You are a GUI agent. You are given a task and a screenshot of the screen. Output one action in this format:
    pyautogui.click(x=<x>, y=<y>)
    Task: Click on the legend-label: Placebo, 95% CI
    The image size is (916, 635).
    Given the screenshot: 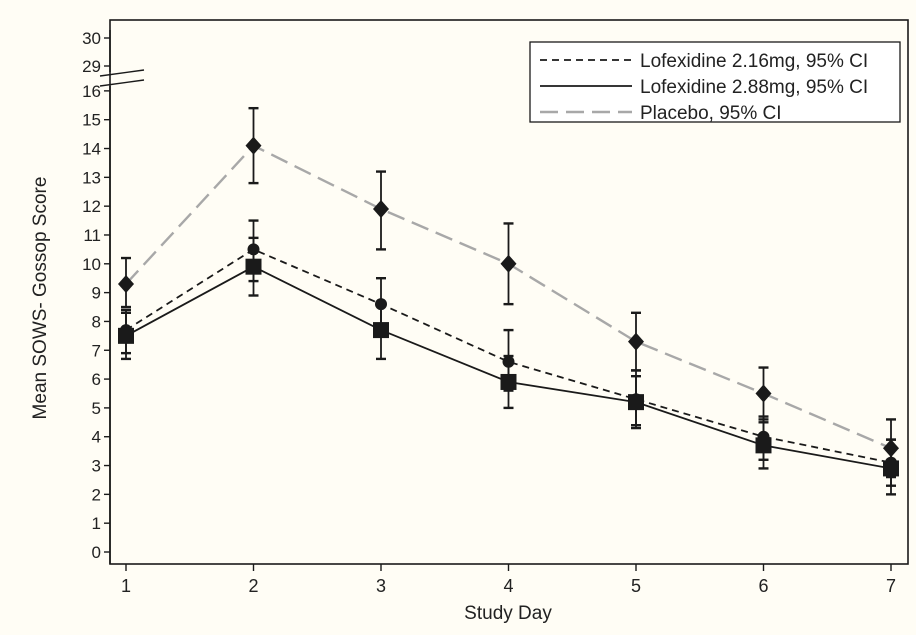 What is the action you would take?
    pyautogui.click(x=711, y=113)
    